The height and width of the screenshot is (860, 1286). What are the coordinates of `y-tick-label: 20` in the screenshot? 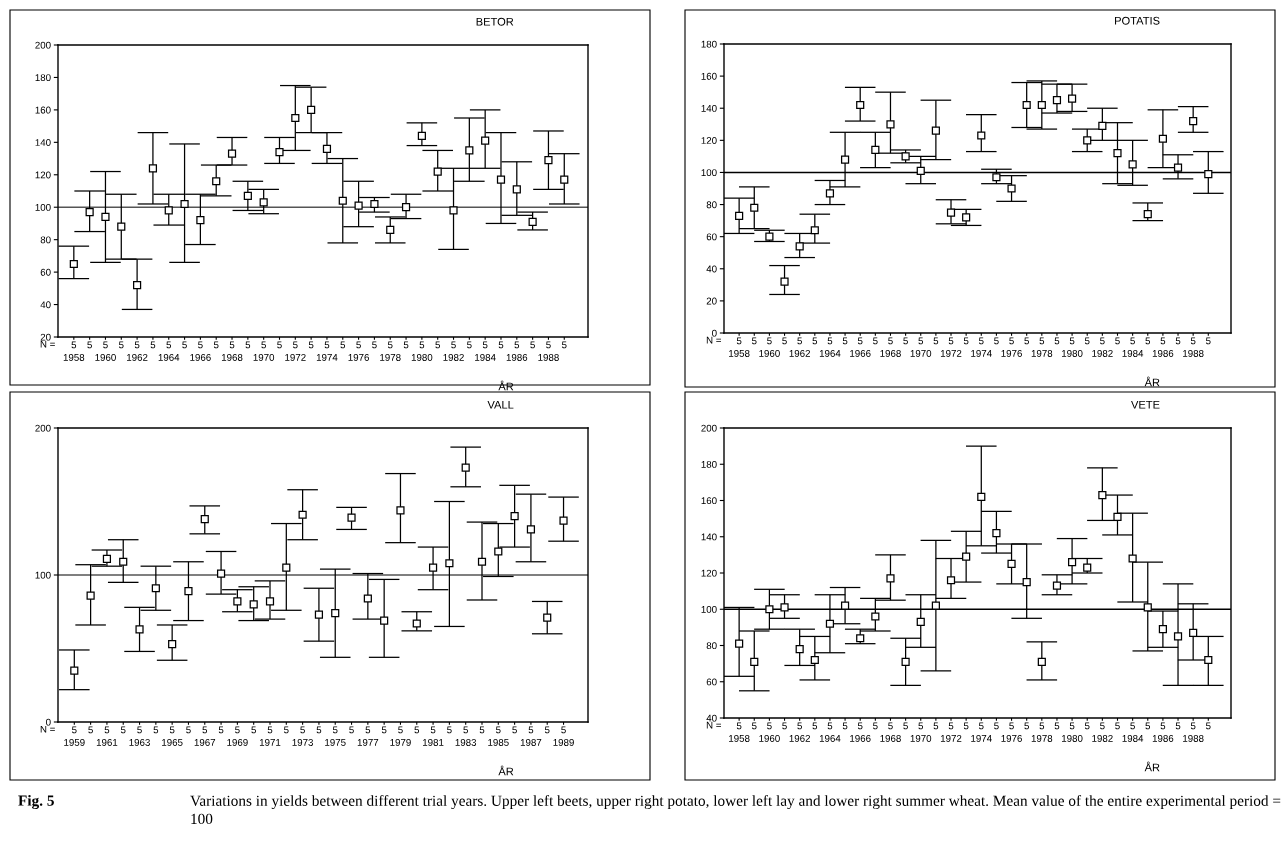 It's located at (45, 337).